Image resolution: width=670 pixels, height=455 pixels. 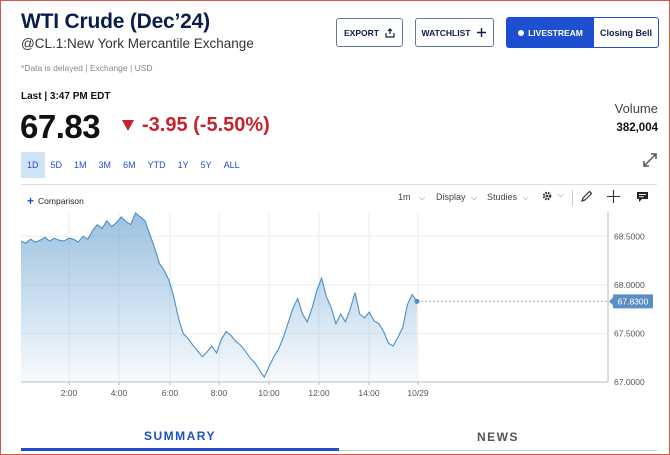 What do you see at coordinates (56, 165) in the screenshot?
I see `range-5d: 5D` at bounding box center [56, 165].